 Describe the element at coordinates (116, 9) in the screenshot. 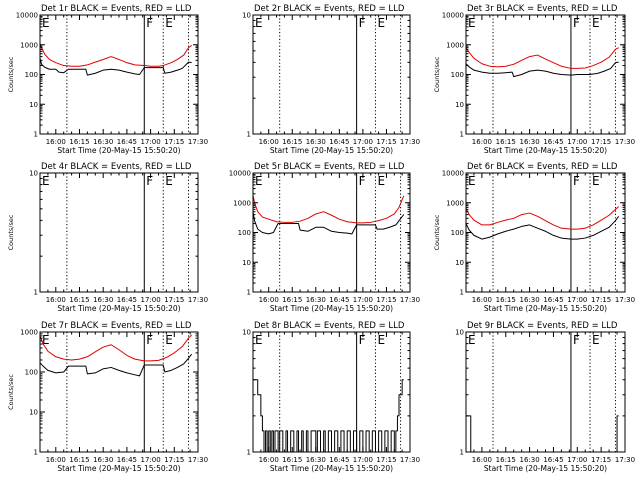

I see `panel-title: Det 1r BLACK = Events, RED = LLD` at that location.